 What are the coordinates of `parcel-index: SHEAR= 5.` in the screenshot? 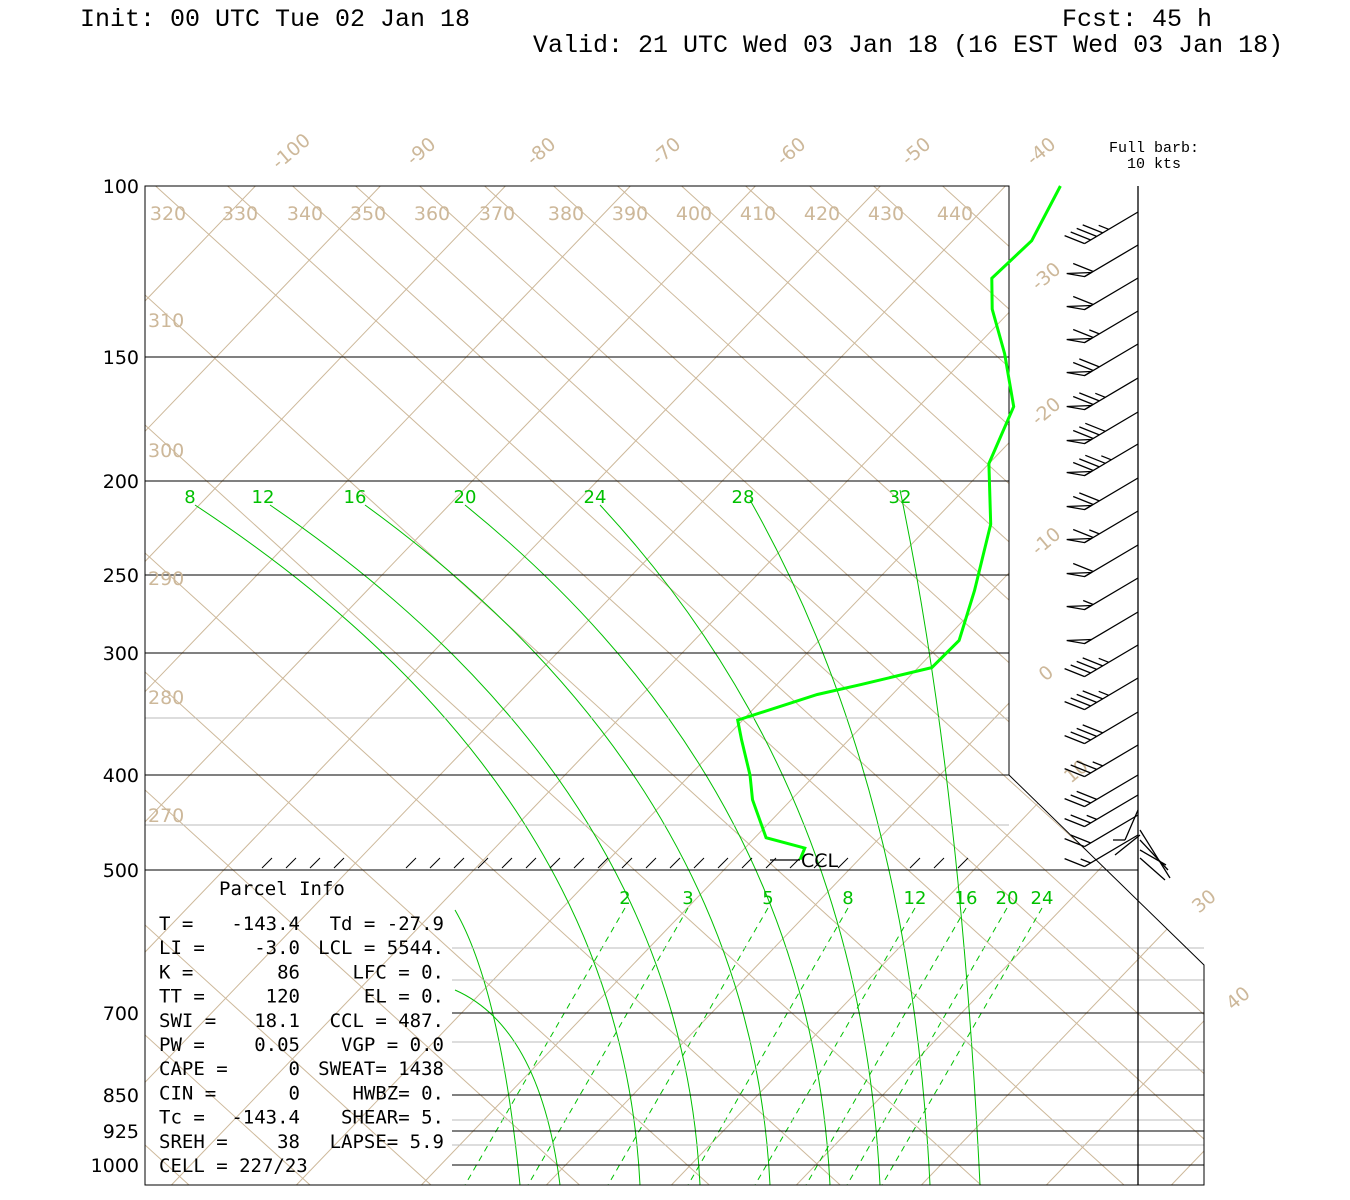 It's located at (392, 1118).